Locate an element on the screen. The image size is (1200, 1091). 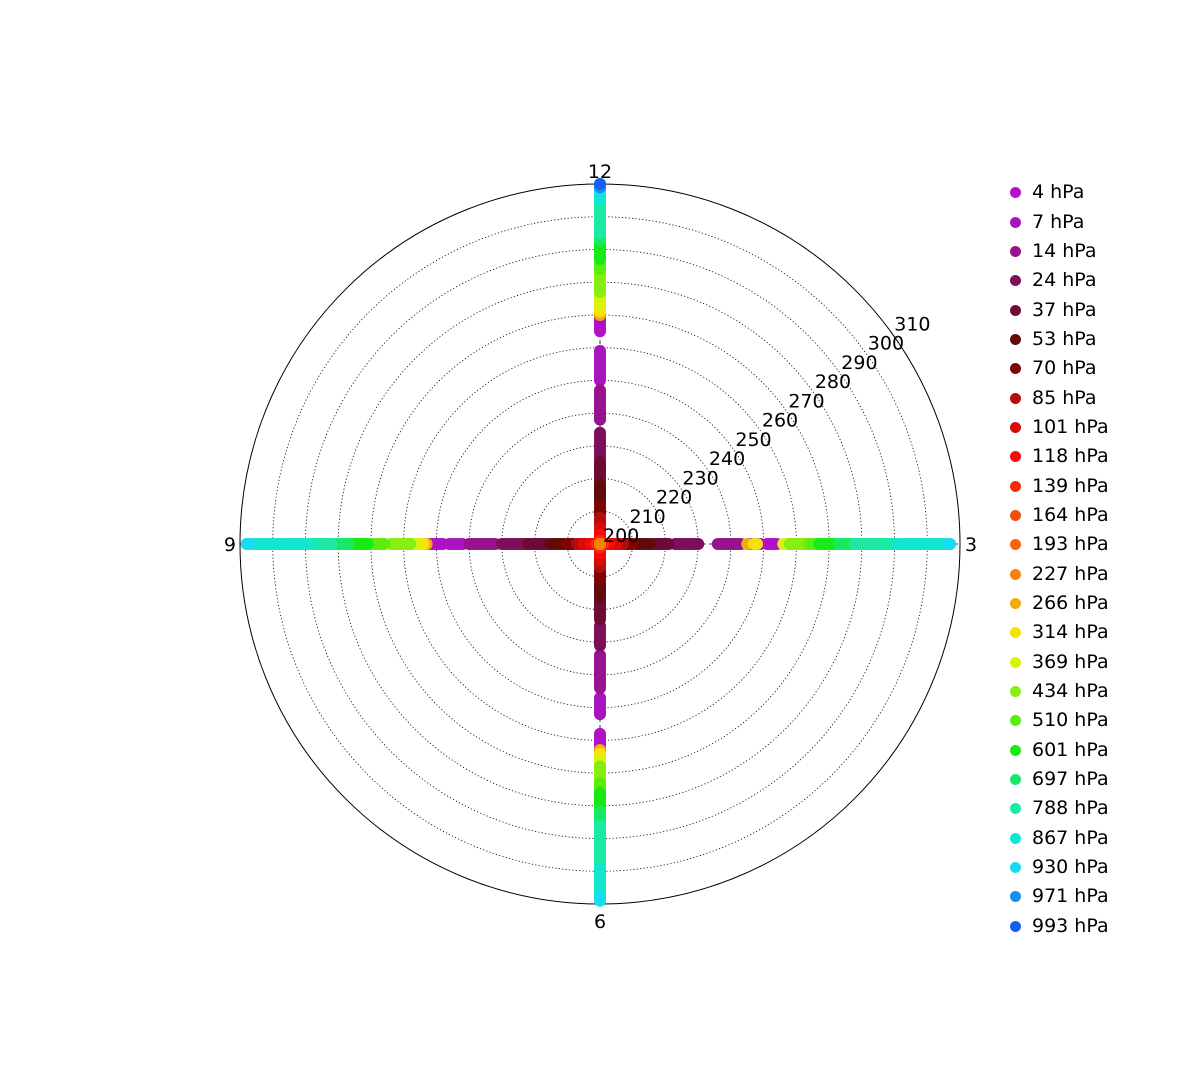
radial-tick-label: 260 is located at coordinates (780, 421).